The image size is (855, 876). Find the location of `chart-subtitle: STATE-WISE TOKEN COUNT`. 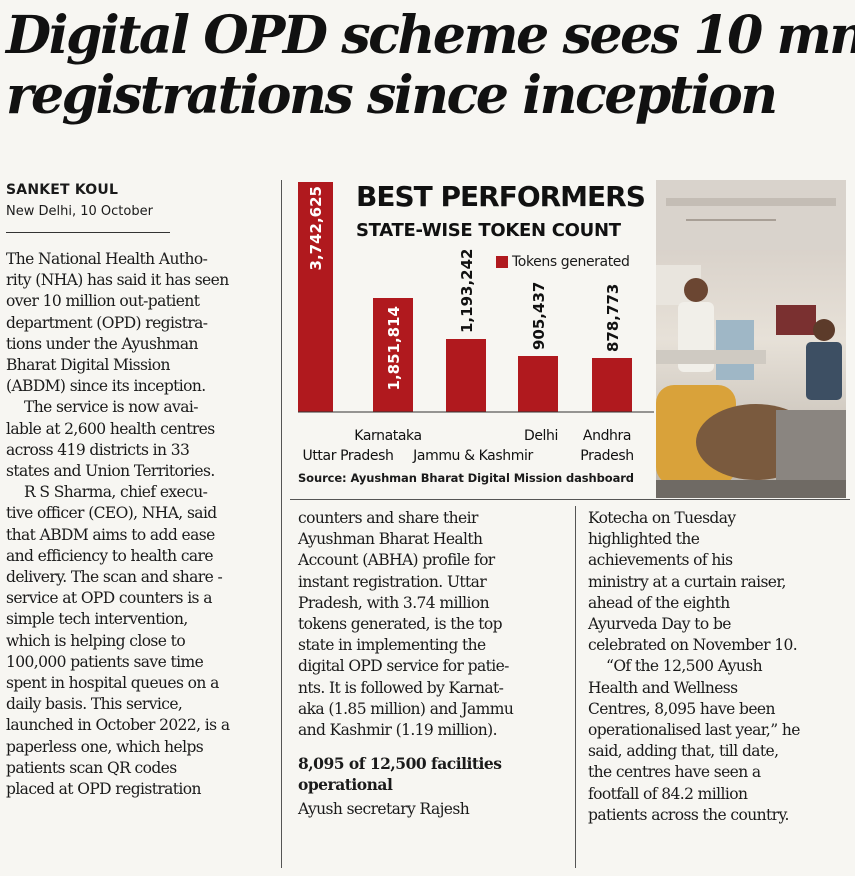

chart-subtitle: STATE-WISE TOKEN COUNT is located at coordinates (488, 230).